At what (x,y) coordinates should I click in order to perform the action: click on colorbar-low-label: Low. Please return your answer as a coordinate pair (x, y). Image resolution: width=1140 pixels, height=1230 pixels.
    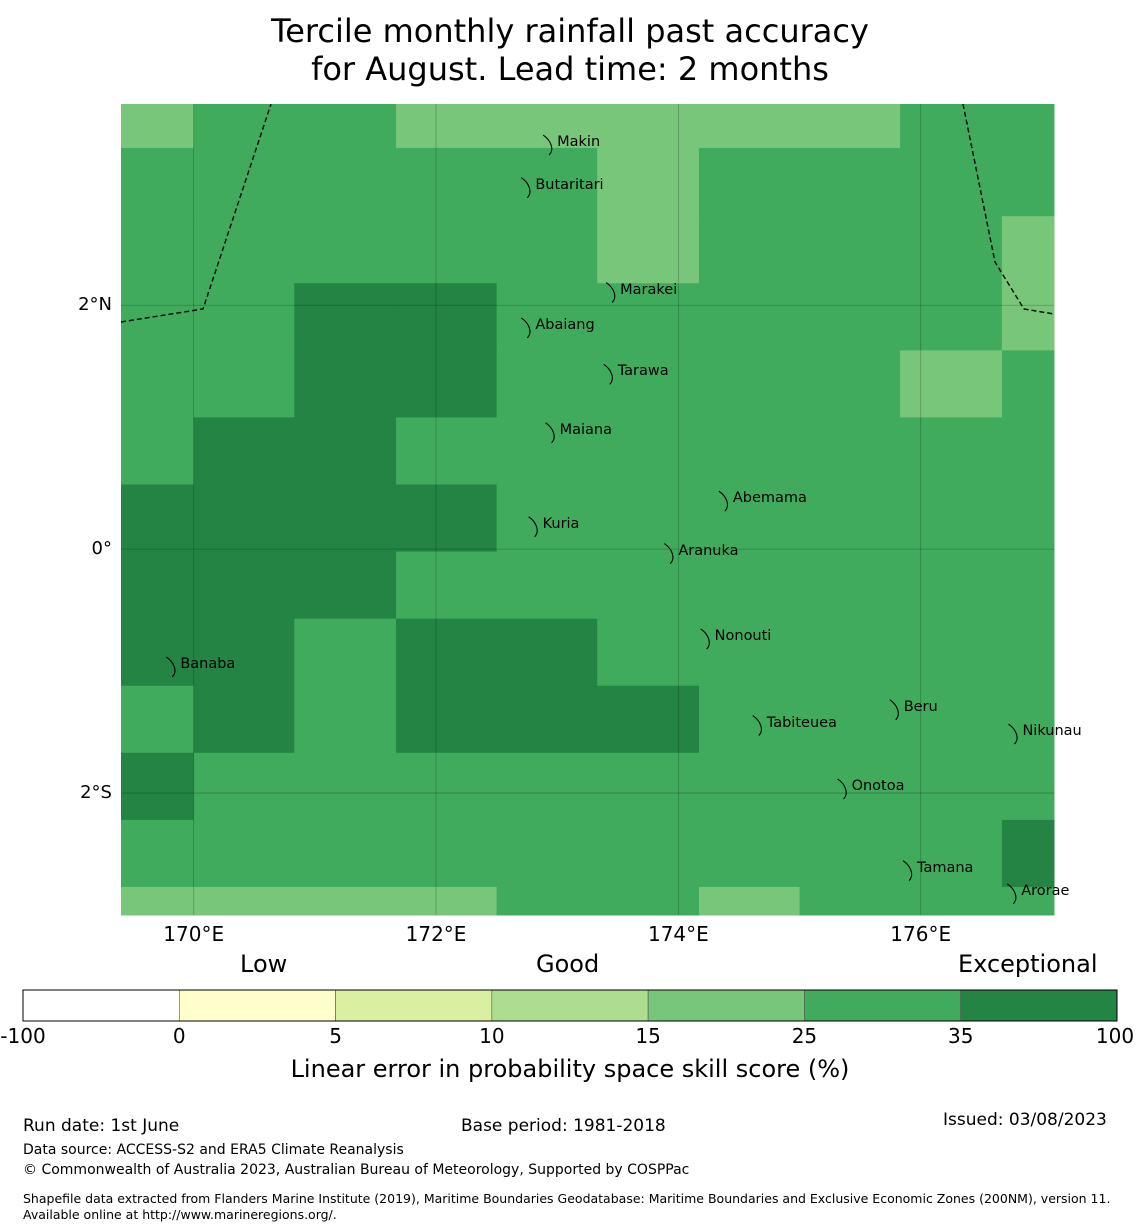
    Looking at the image, I should click on (264, 964).